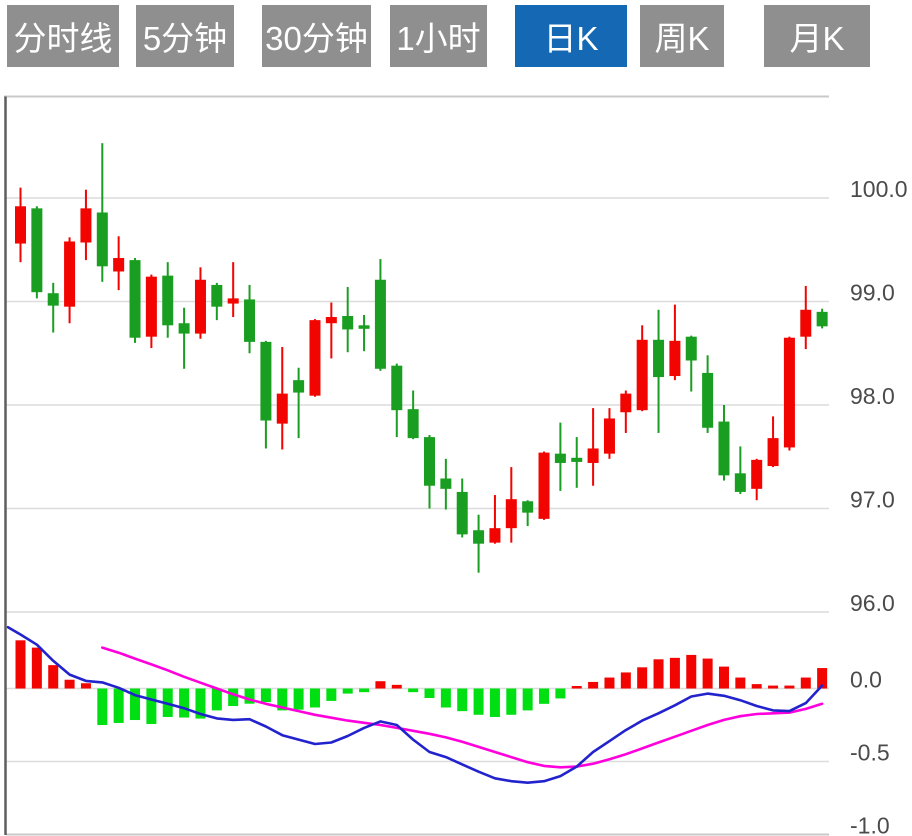 The image size is (912, 836). What do you see at coordinates (438, 36) in the screenshot?
I see `tab-1hour: 1小时` at bounding box center [438, 36].